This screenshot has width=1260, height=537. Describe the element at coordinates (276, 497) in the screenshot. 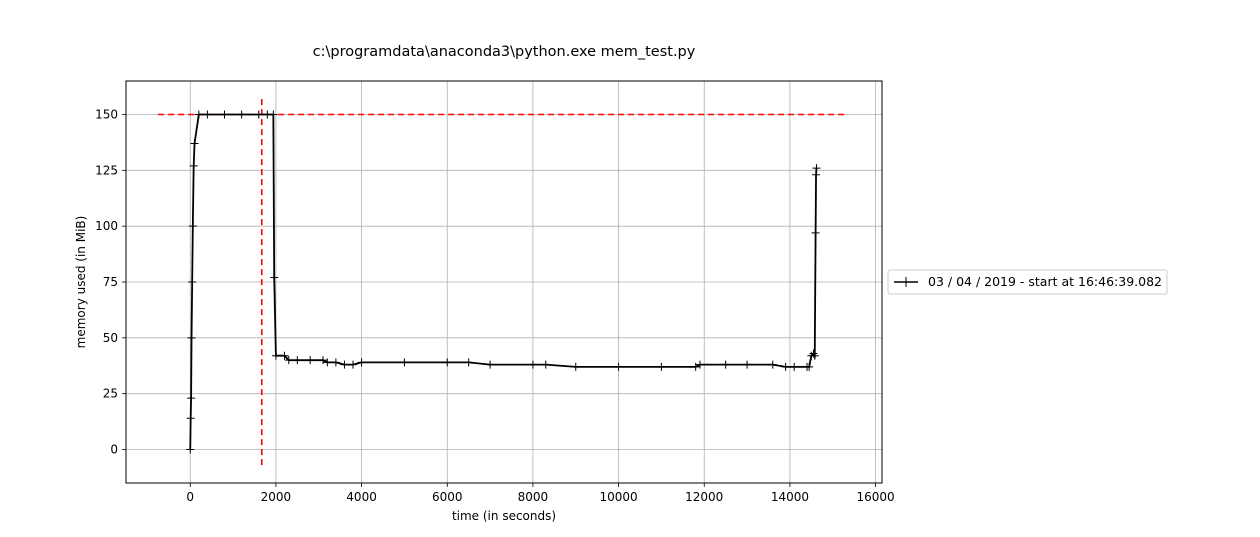

I see `x-tick-label: 2000` at that location.